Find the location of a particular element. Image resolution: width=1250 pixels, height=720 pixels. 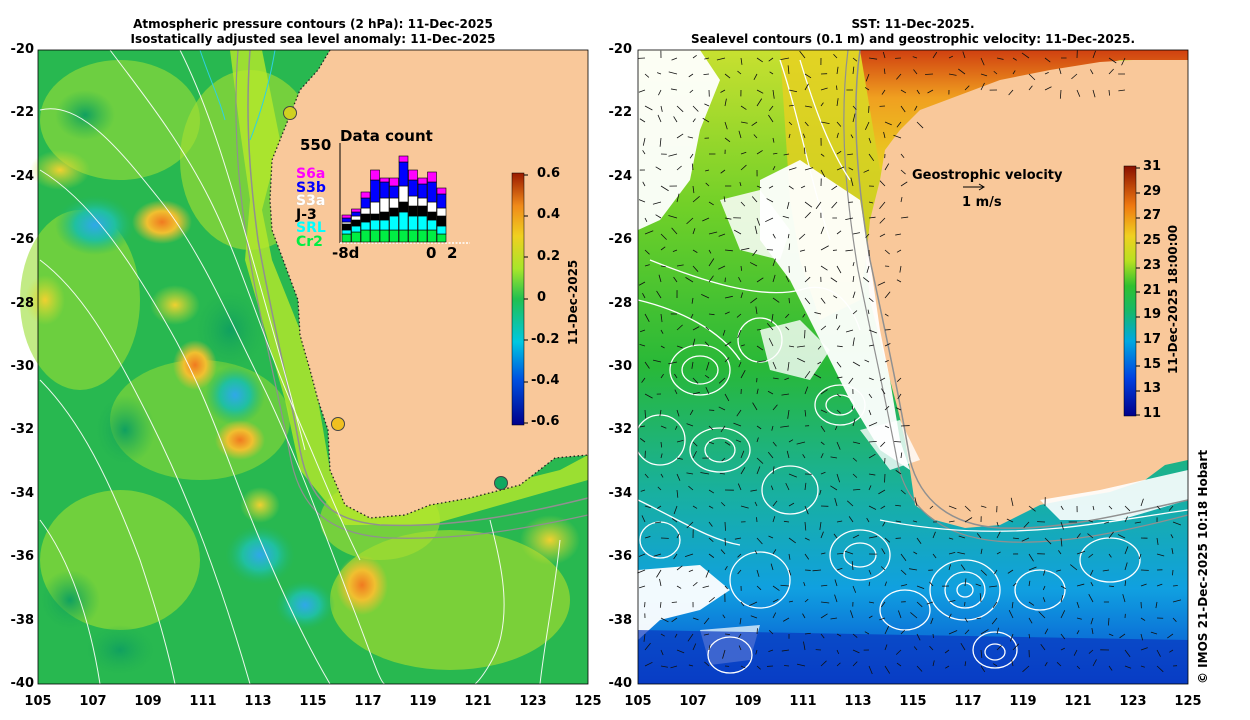

x-tick-label: 105 is located at coordinates (638, 701).